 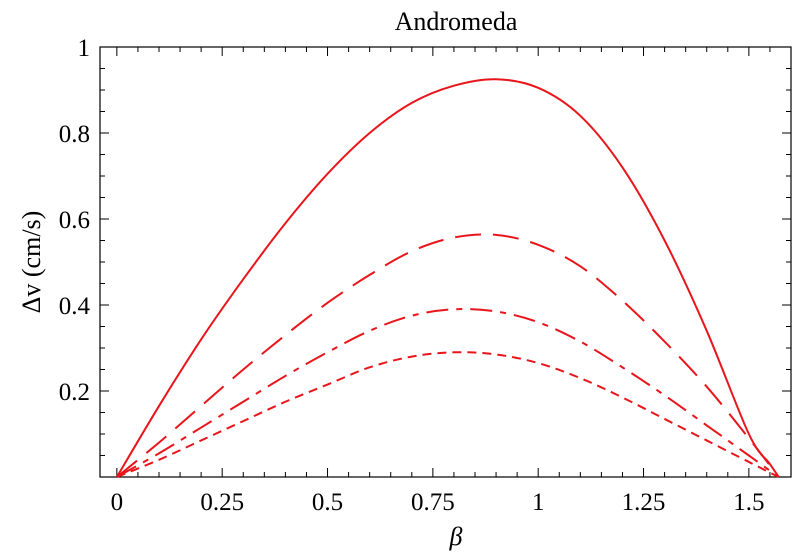 What do you see at coordinates (644, 502) in the screenshot?
I see `x-tick-label: 1.25` at bounding box center [644, 502].